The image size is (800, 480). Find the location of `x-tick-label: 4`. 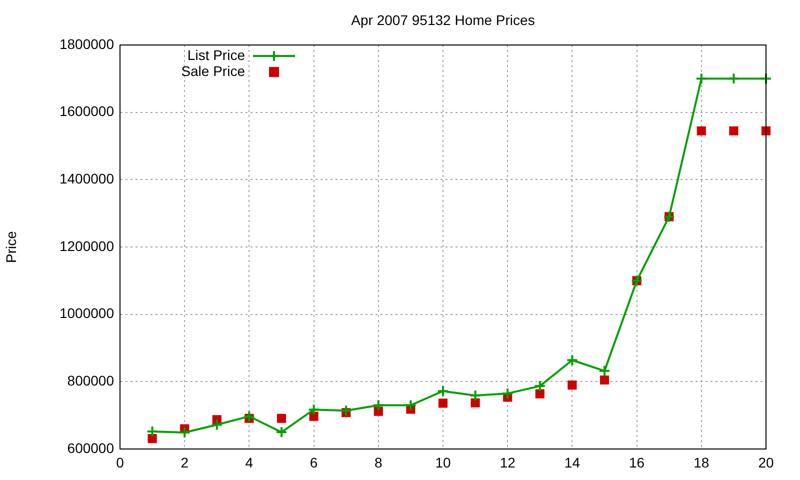

x-tick-label: 4 is located at coordinates (249, 462).